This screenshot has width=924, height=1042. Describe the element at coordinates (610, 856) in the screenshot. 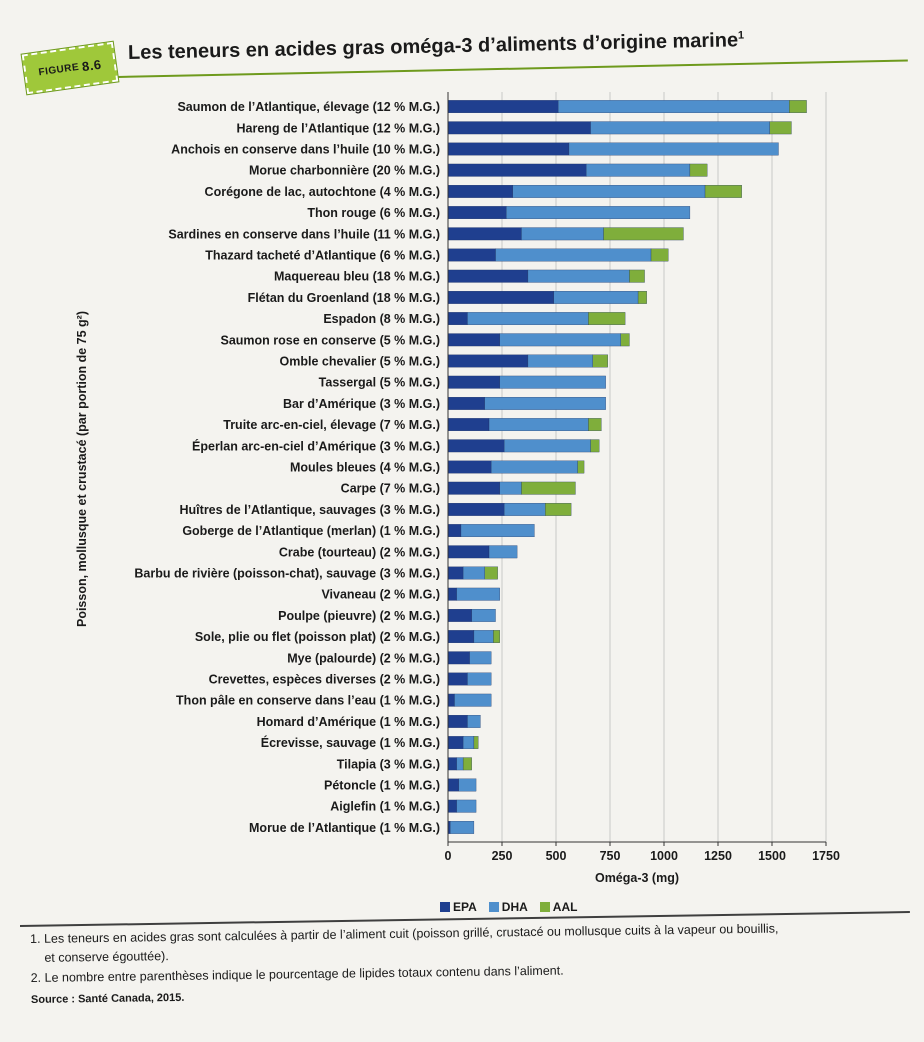

I see `x-tick-label: 750` at that location.